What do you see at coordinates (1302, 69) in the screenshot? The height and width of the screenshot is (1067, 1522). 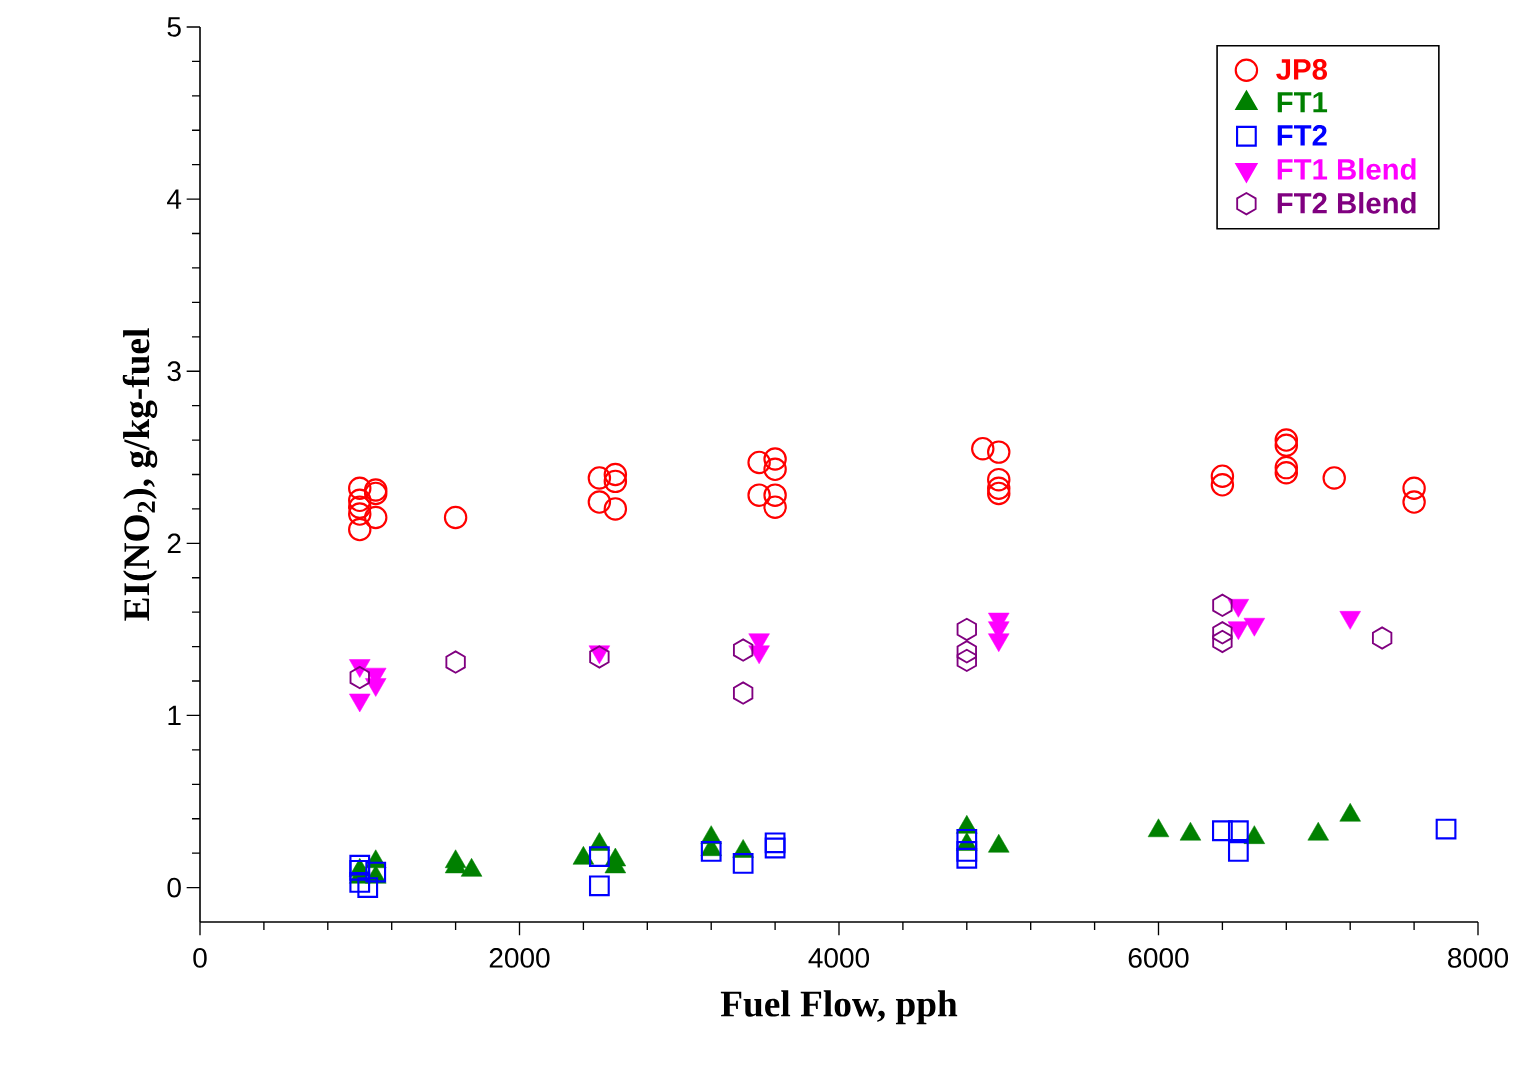 I see `legend-label: JP8` at bounding box center [1302, 69].